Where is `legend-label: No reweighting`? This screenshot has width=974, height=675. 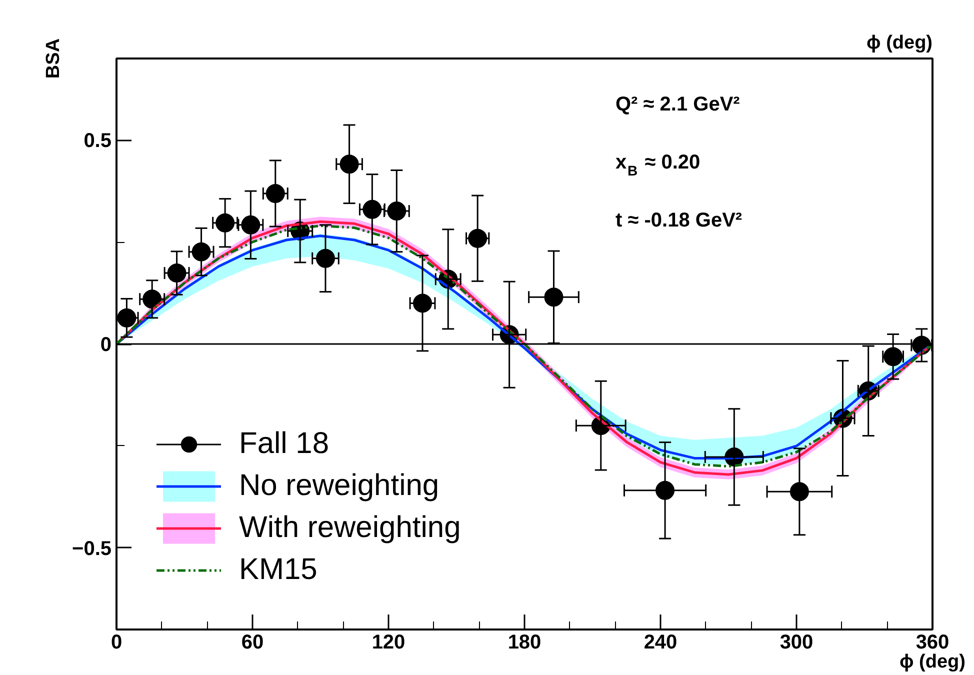 legend-label: No reweighting is located at coordinates (339, 486).